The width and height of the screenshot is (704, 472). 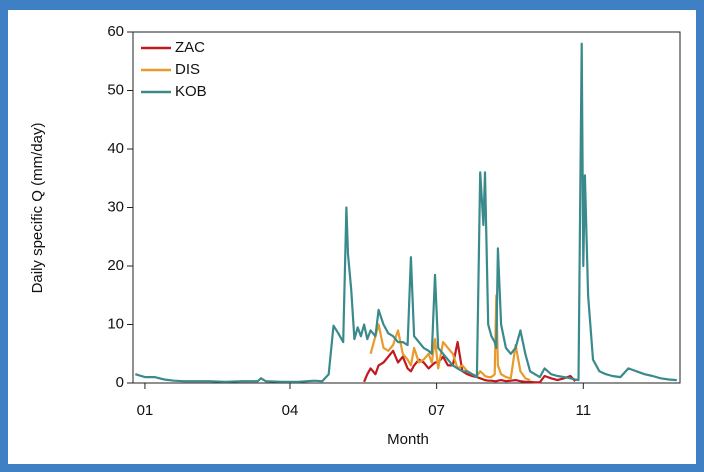 I want to click on y-tick-label: 0, so click(x=120, y=382).